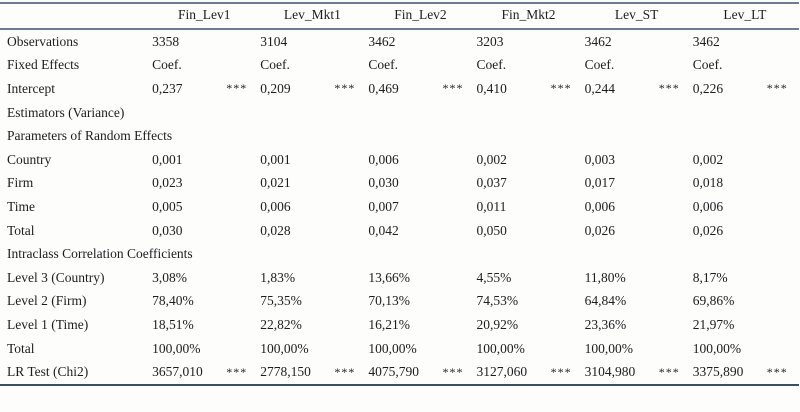 The image size is (800, 412). Describe the element at coordinates (744, 16) in the screenshot. I see `column-header-lev-lt: Lev_LT` at that location.